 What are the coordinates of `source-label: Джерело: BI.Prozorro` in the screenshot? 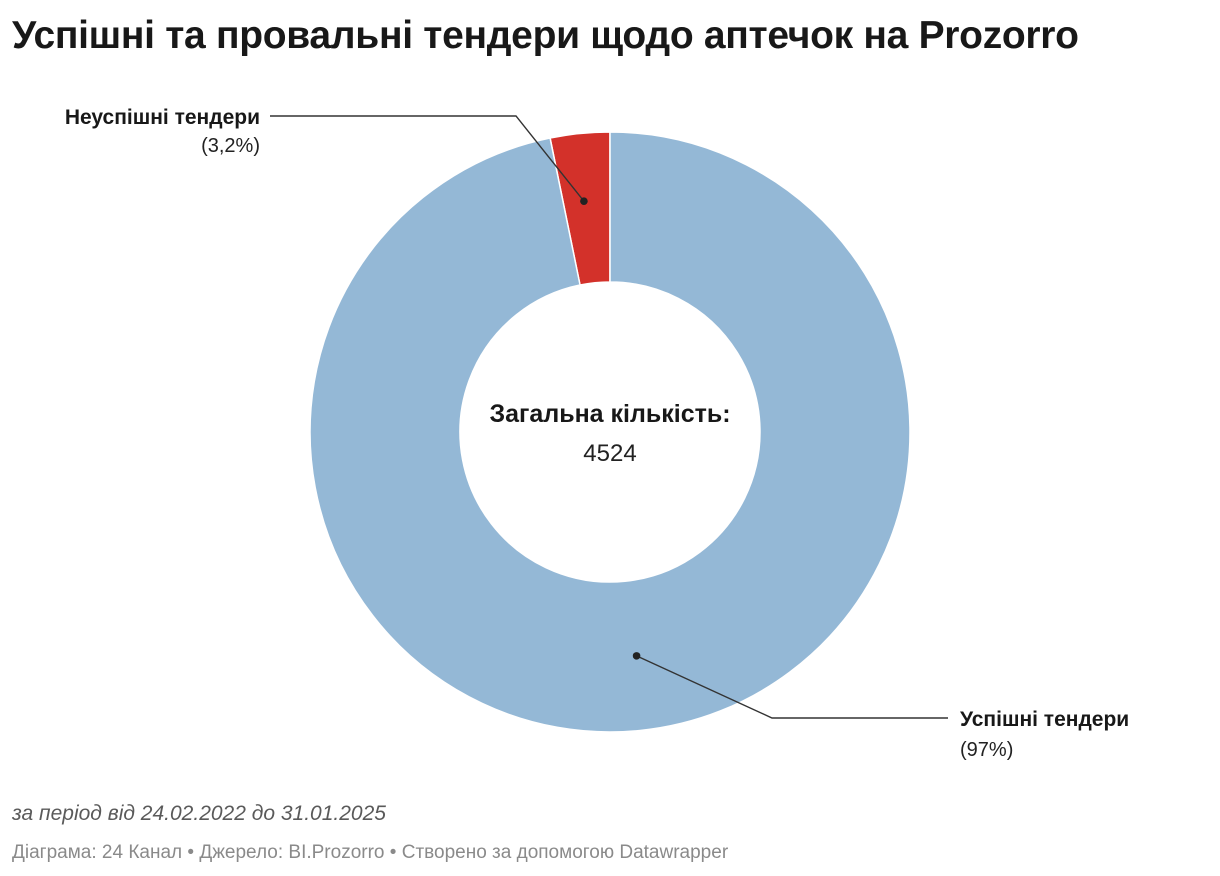 It's located at (292, 852).